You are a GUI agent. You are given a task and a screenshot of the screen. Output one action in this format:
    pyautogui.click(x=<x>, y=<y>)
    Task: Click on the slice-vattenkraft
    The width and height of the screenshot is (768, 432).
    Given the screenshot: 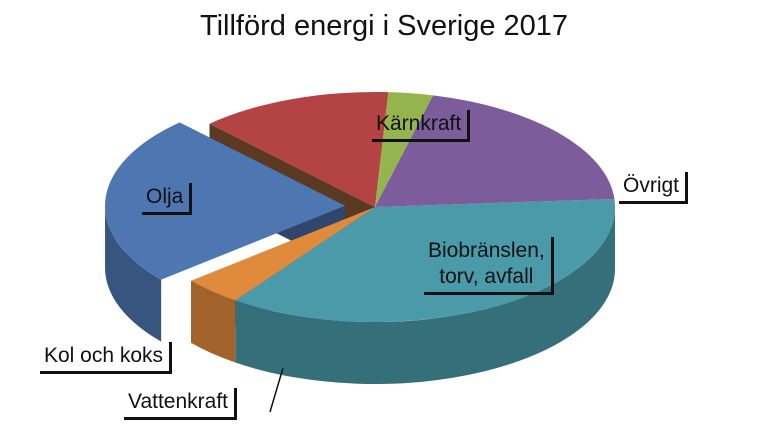 What is the action you would take?
    pyautogui.click(x=299, y=149)
    